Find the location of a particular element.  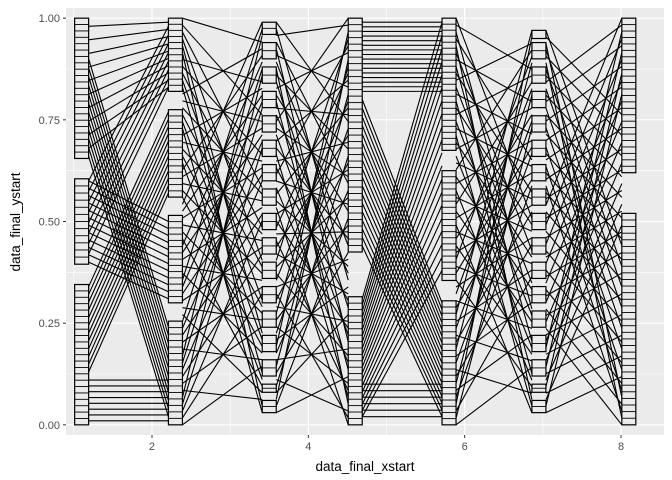

axis-segment is located at coordinates (539, 34).